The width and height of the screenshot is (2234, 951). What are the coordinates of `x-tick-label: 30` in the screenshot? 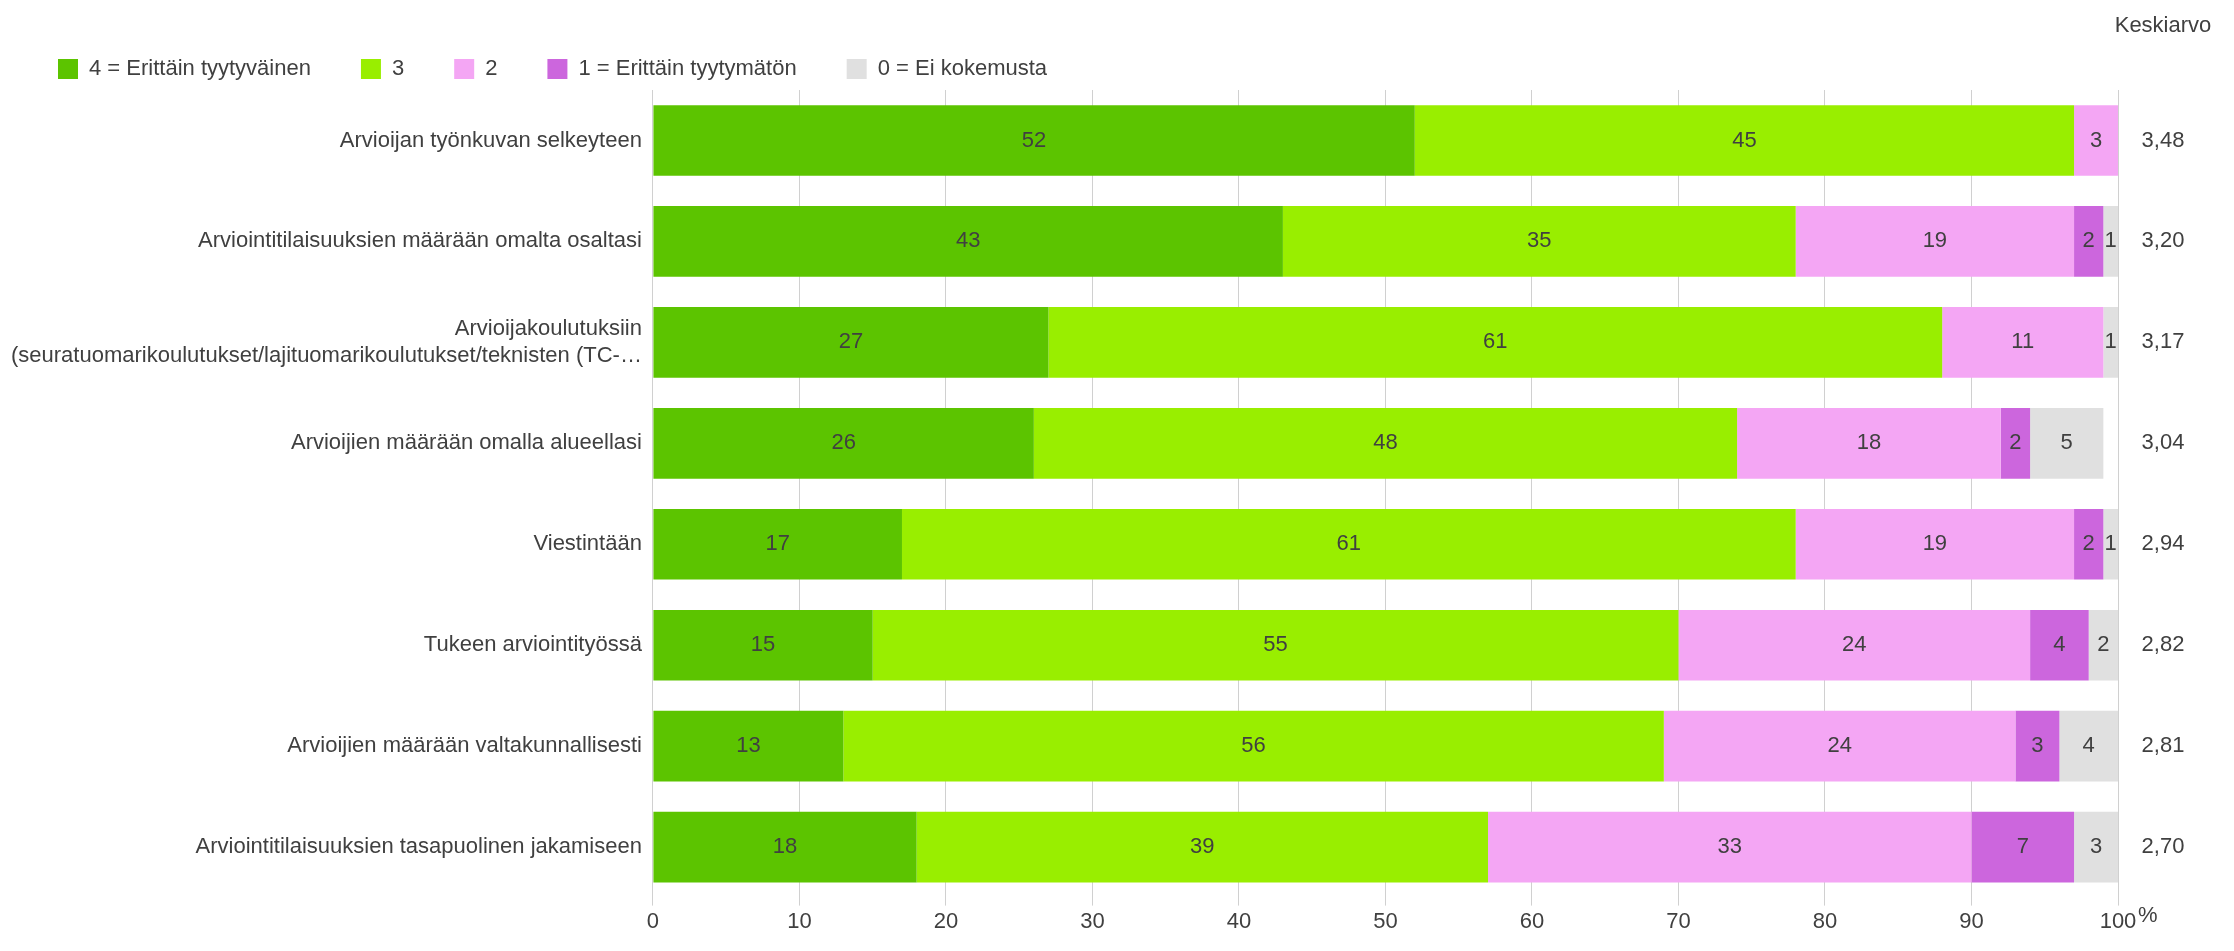 It's located at (1092, 920).